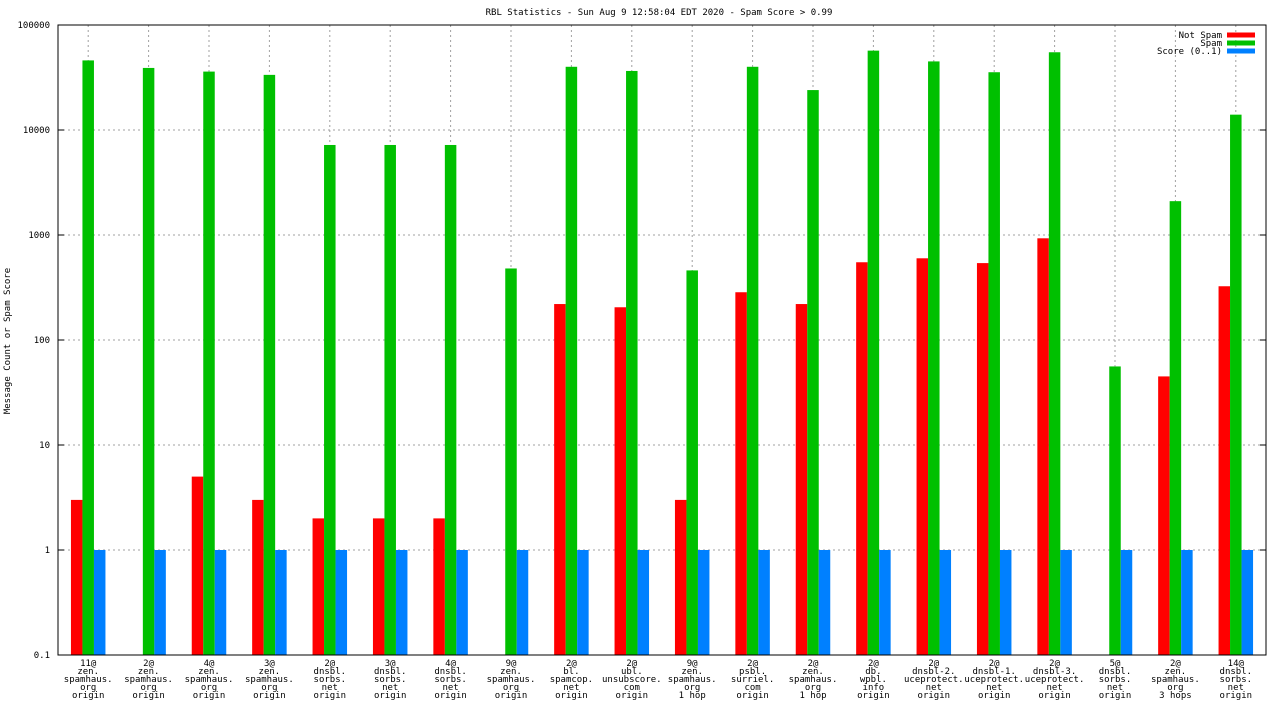  I want to click on legend-swatch, so click(1241, 43).